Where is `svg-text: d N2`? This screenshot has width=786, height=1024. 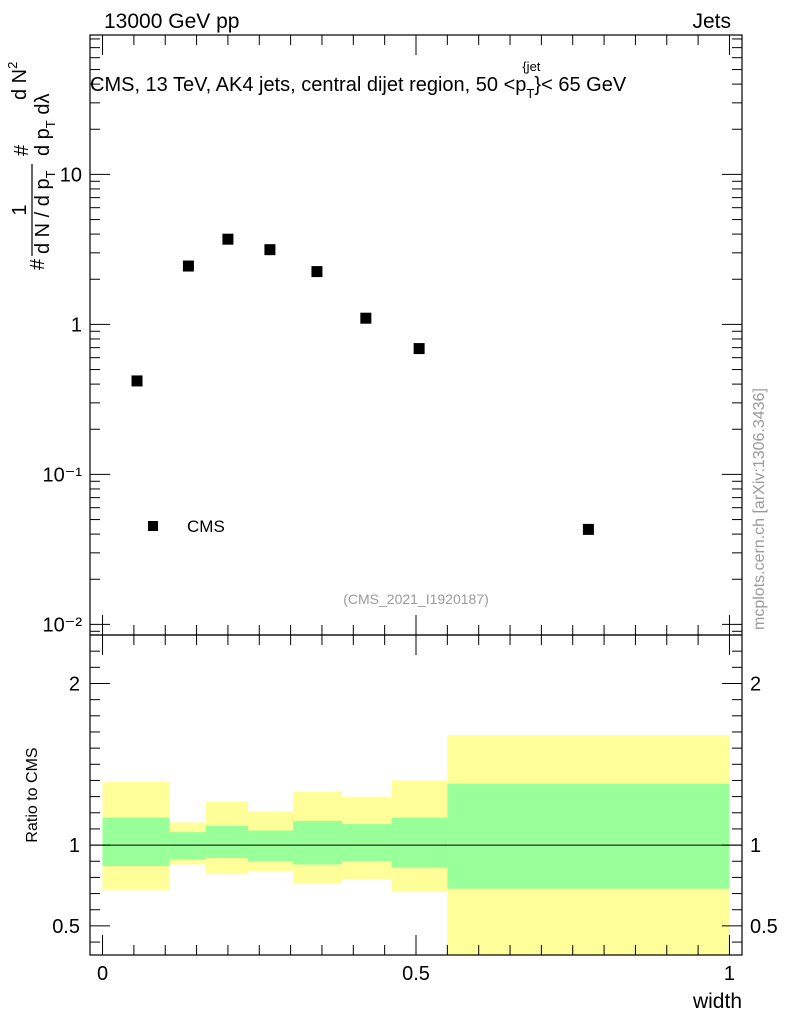 svg-text: d N2 is located at coordinates (18, 81).